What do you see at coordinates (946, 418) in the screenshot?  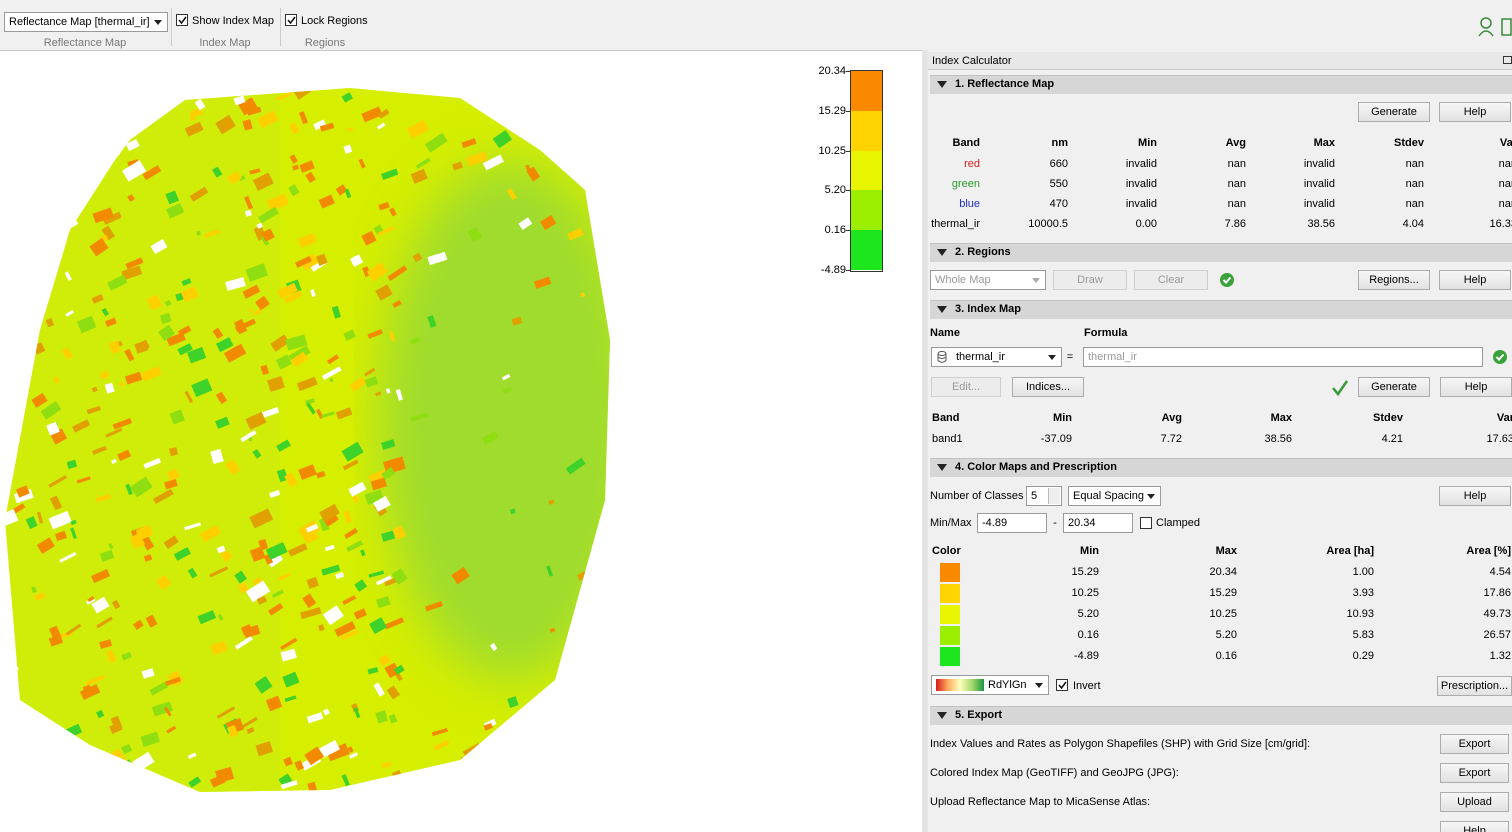 I see `column-header: Band` at bounding box center [946, 418].